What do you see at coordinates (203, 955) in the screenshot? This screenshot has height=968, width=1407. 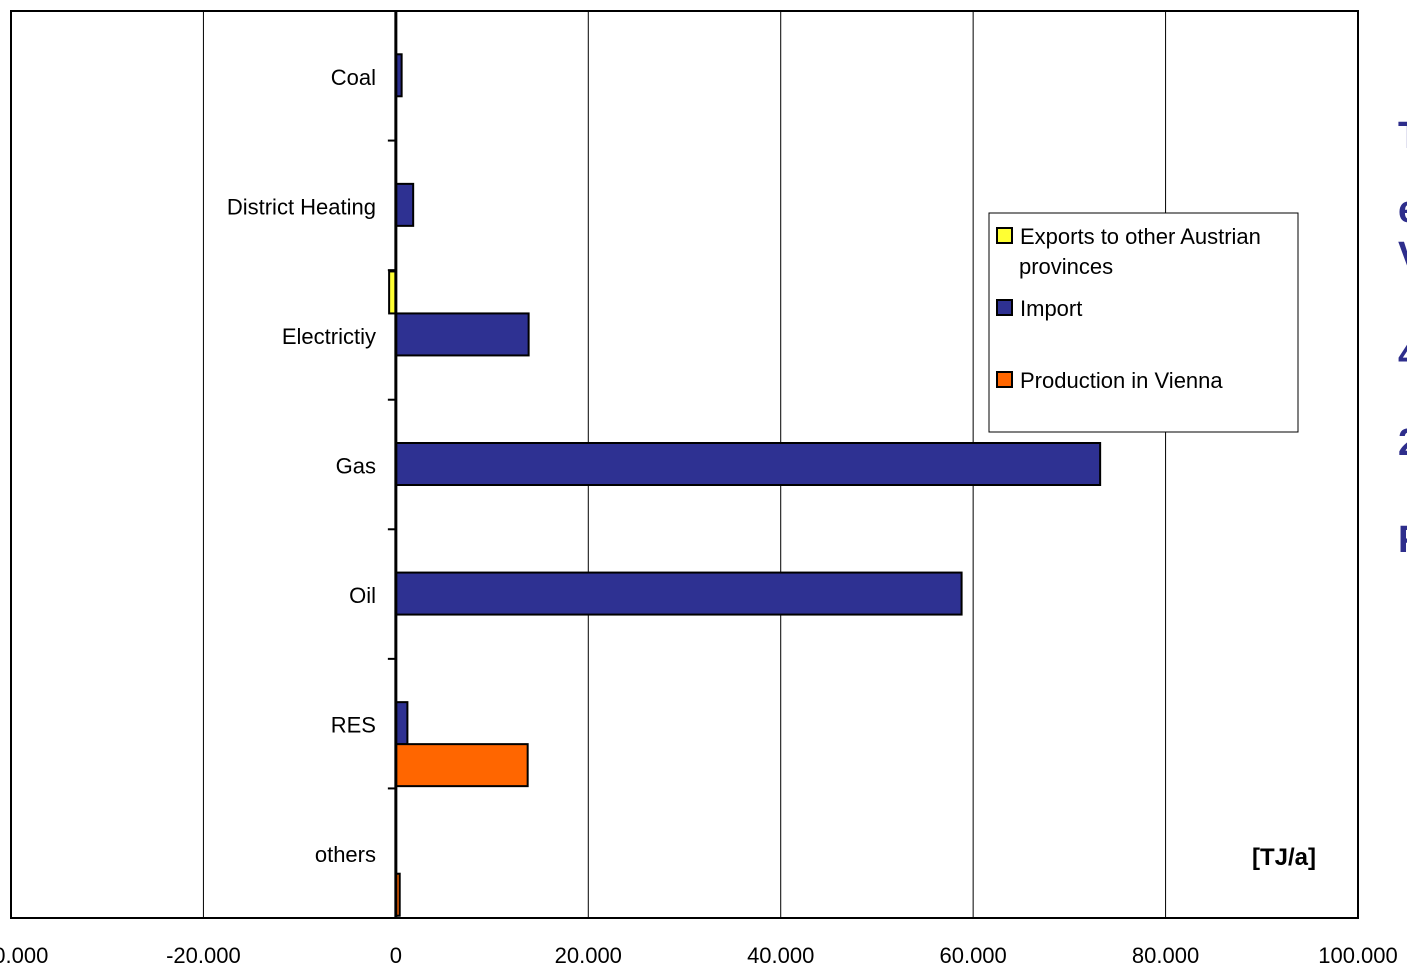 I see `x-tick-label: -20.000` at bounding box center [203, 955].